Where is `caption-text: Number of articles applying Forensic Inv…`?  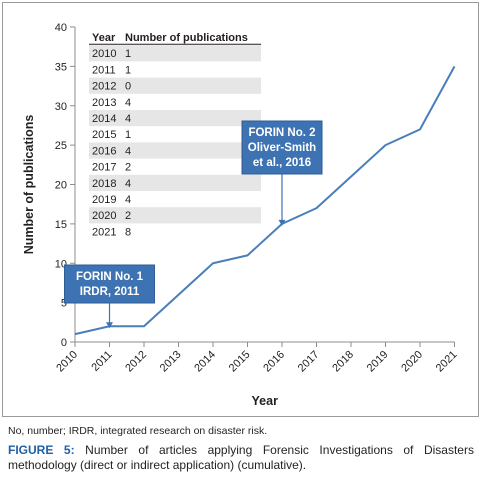
caption-text: Number of articles applying Forensic Inv… is located at coordinates (241, 457).